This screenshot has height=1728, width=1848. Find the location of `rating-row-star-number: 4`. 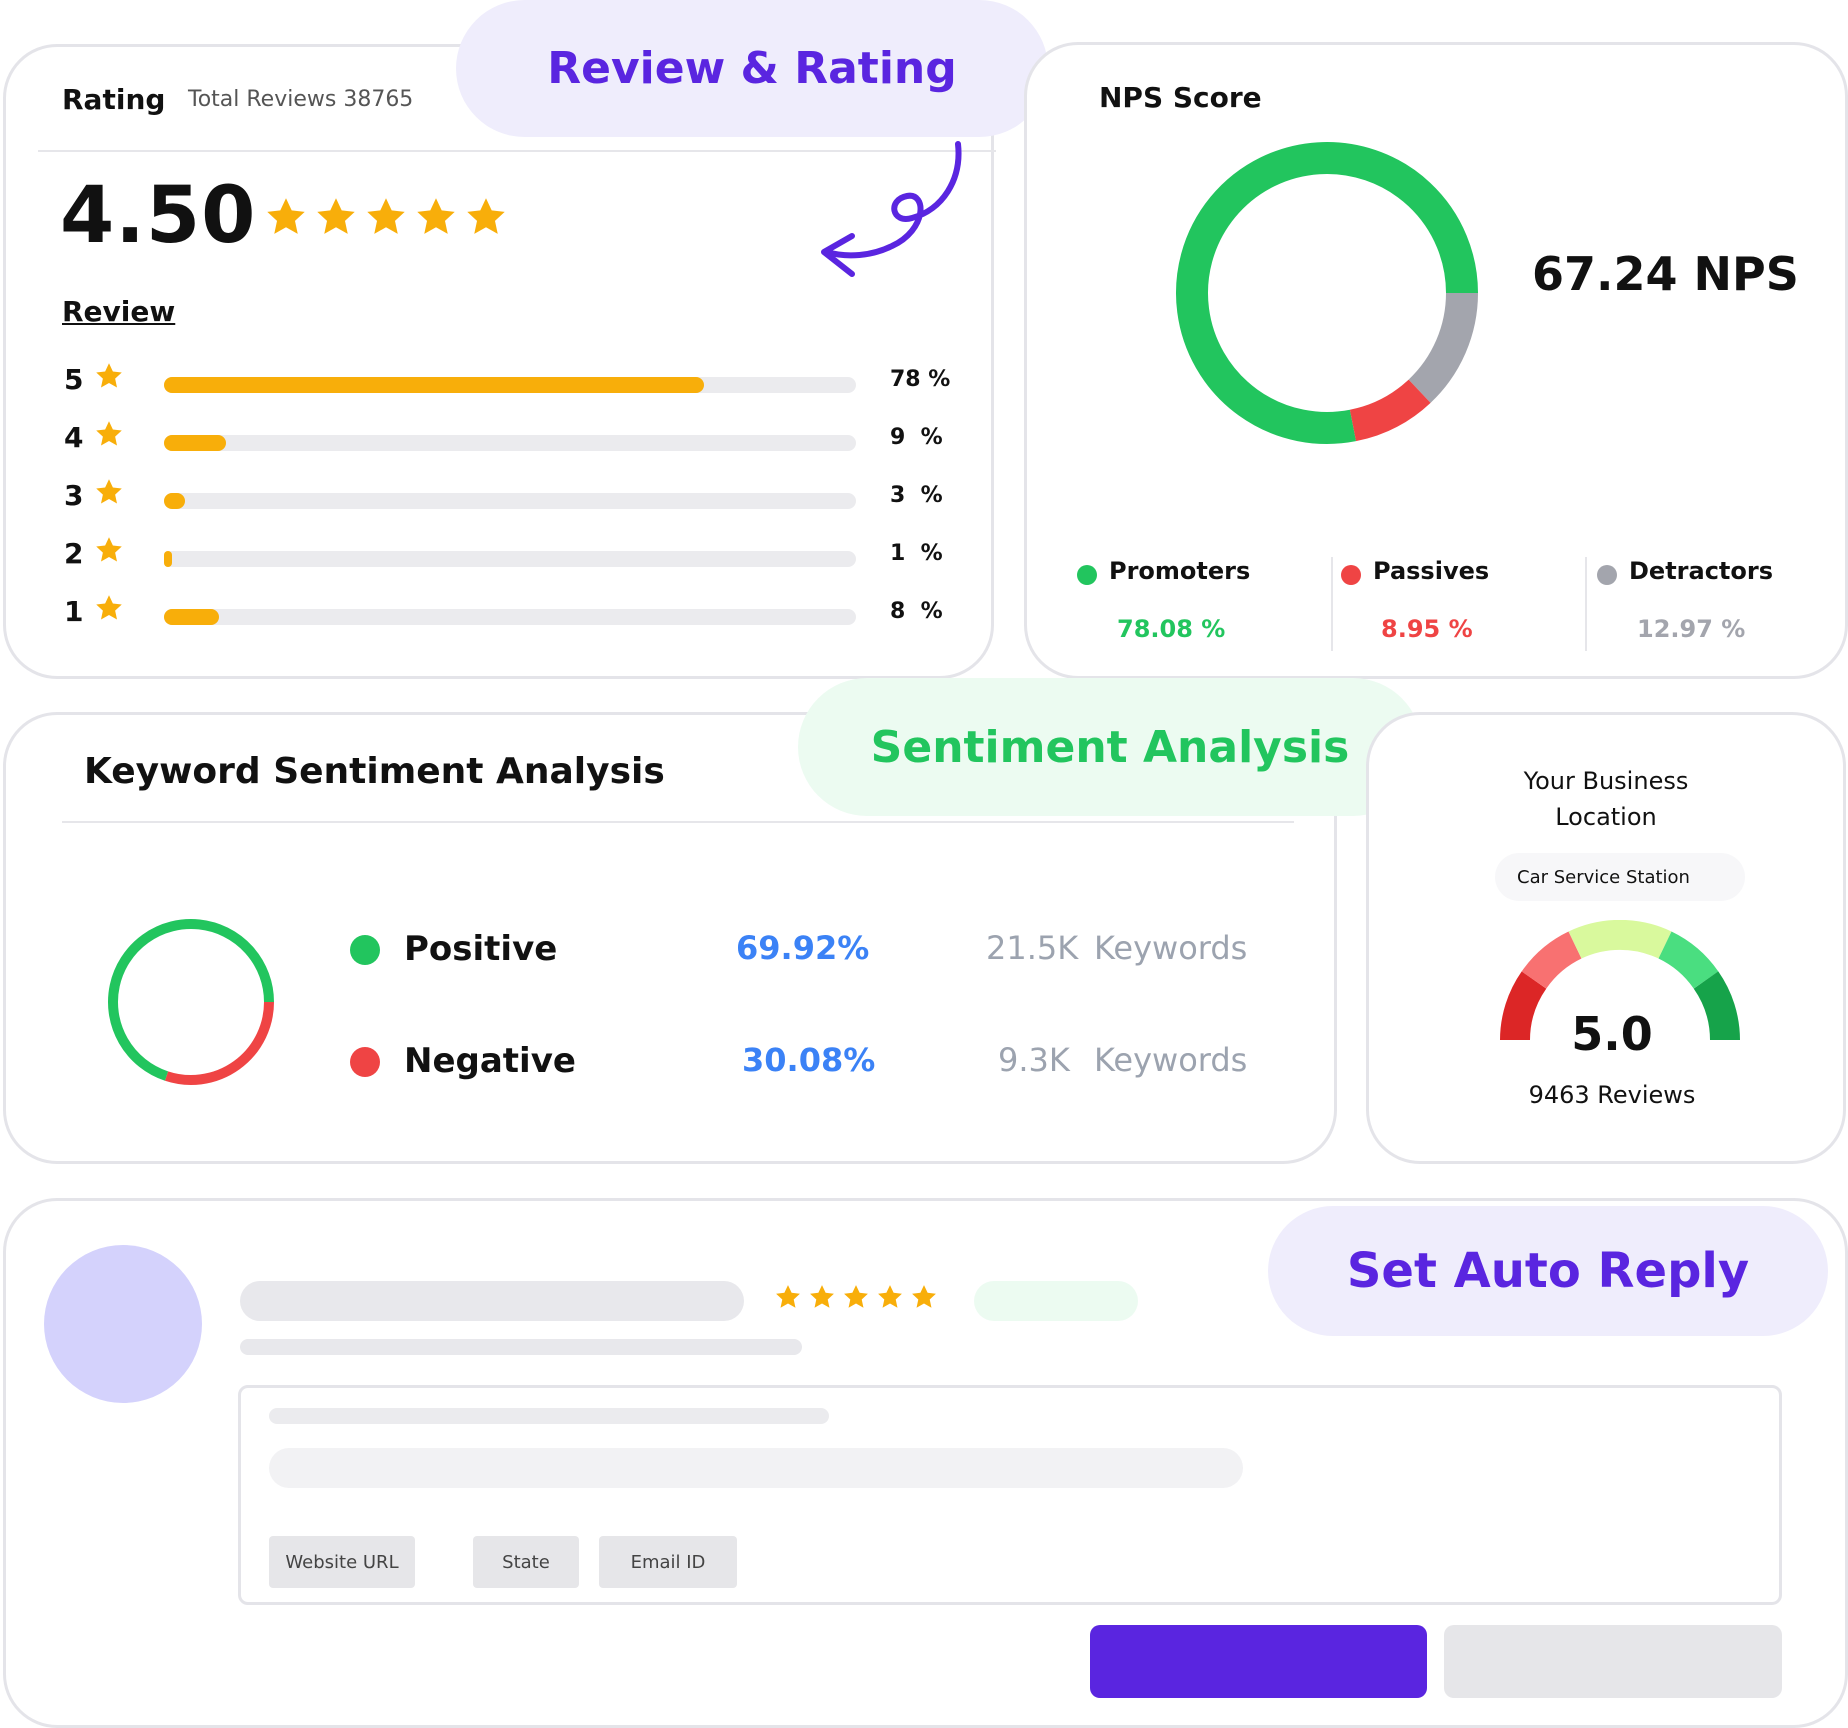

rating-row-star-number: 4 is located at coordinates (74, 437).